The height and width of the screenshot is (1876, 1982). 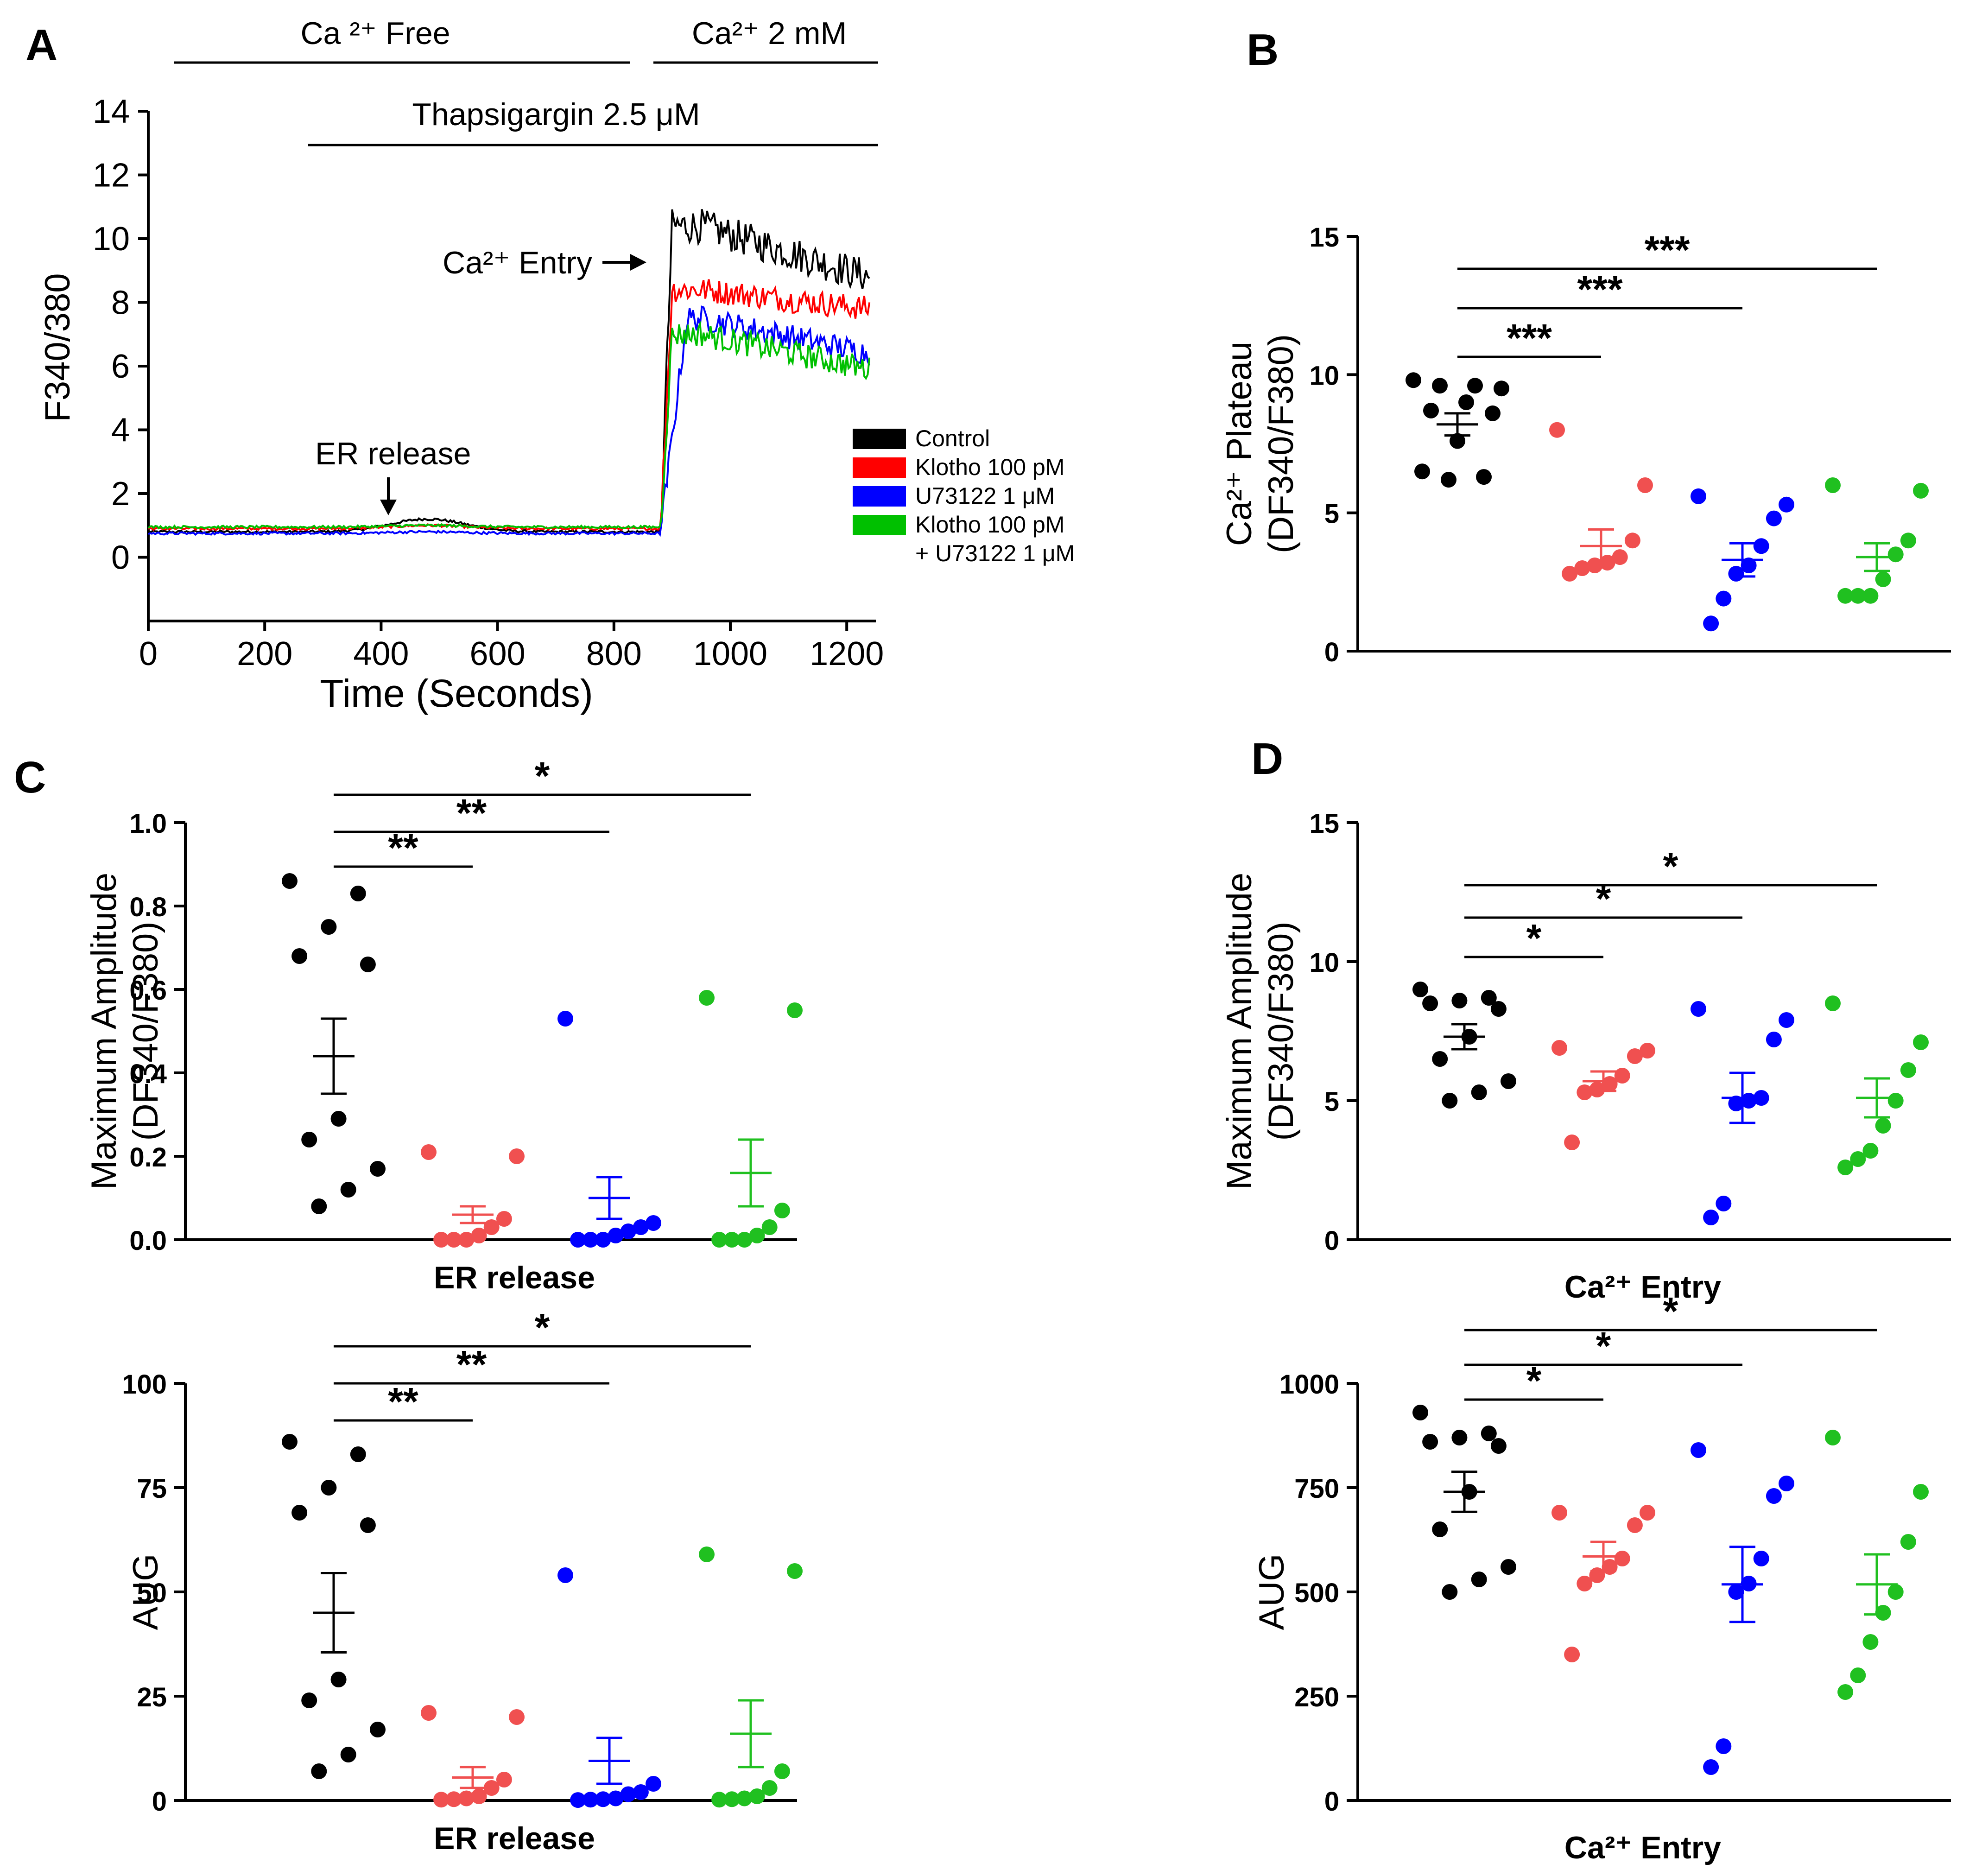 I want to click on ca-2mm-label: Ca²⁺ 2 mM, so click(x=770, y=33).